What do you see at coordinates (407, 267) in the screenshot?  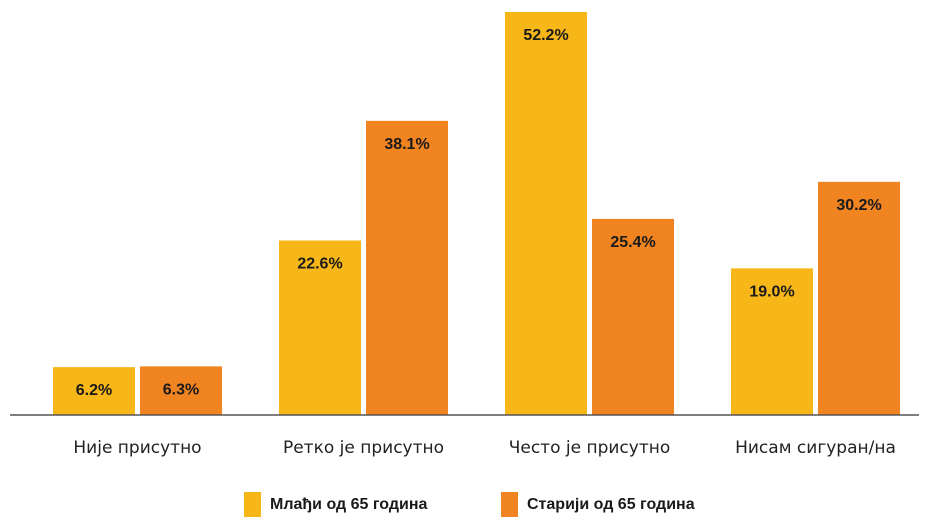 I see `bar-s1-c1` at bounding box center [407, 267].